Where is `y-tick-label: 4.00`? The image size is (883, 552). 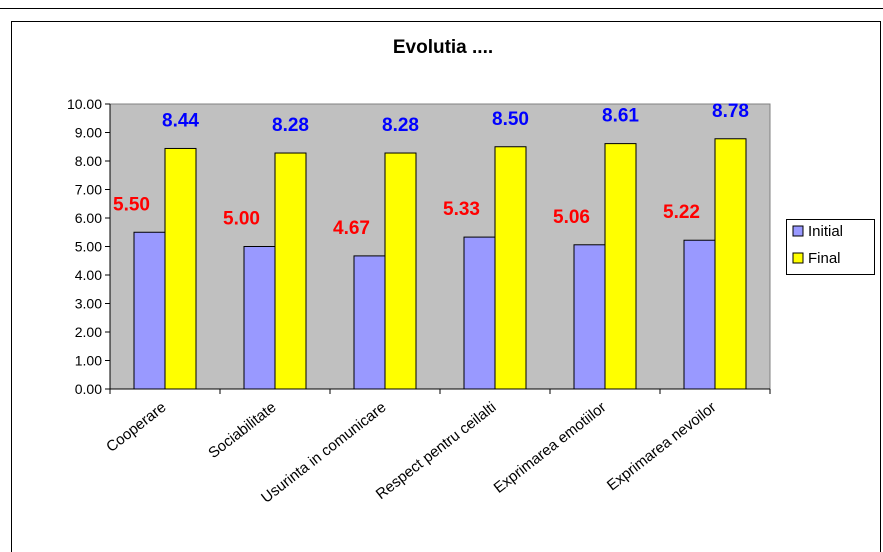 y-tick-label: 4.00 is located at coordinates (88, 275).